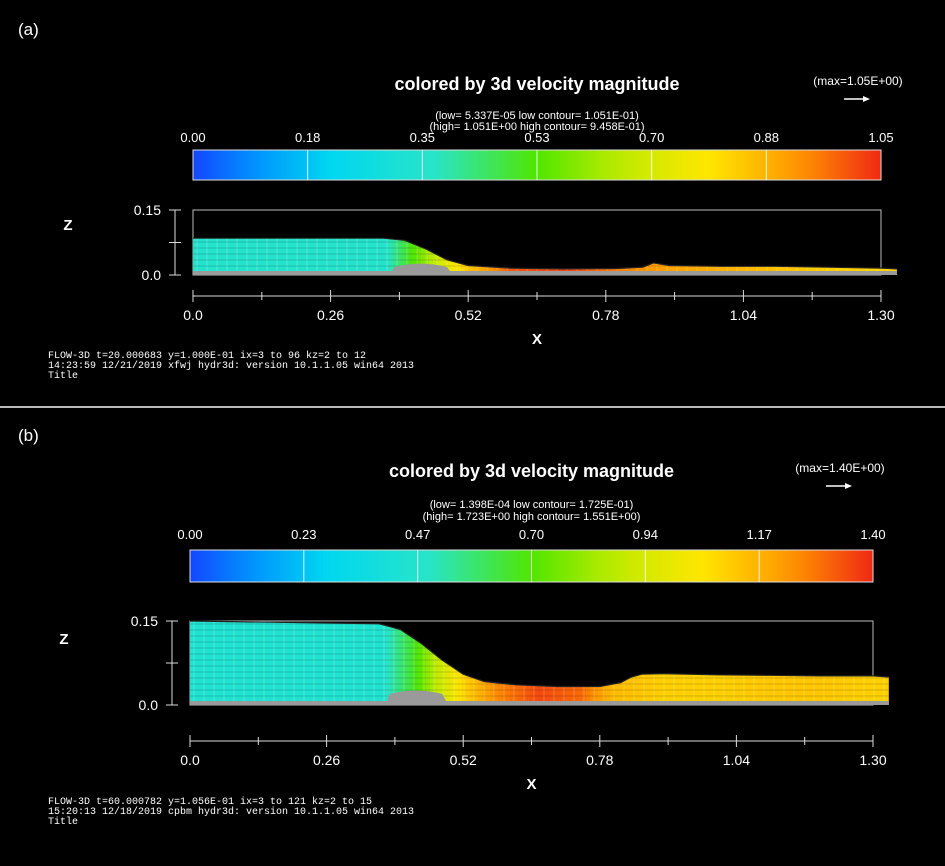 The image size is (945, 866). I want to click on free-surface-line, so click(539, 654).